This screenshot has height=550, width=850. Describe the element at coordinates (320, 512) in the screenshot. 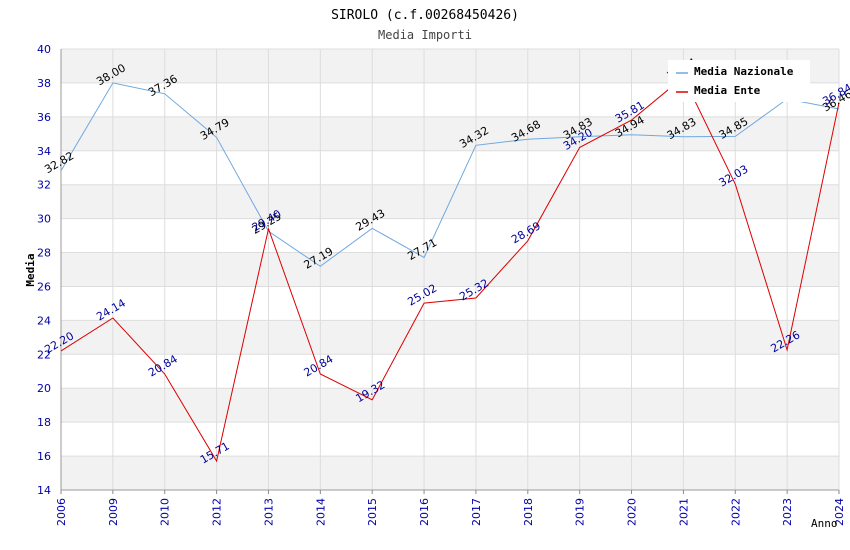

I see `x-tick-label: 2014` at that location.